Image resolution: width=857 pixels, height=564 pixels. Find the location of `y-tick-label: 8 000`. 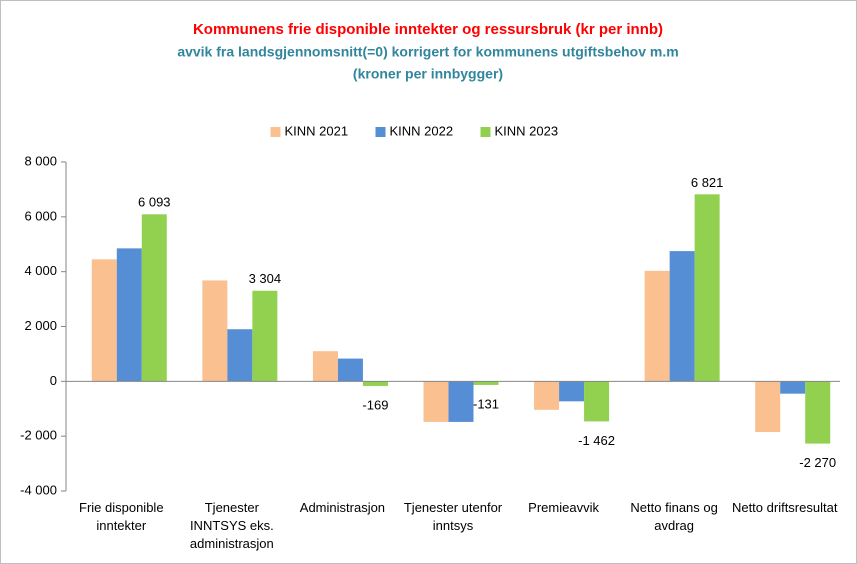

y-tick-label: 8 000 is located at coordinates (40, 160).